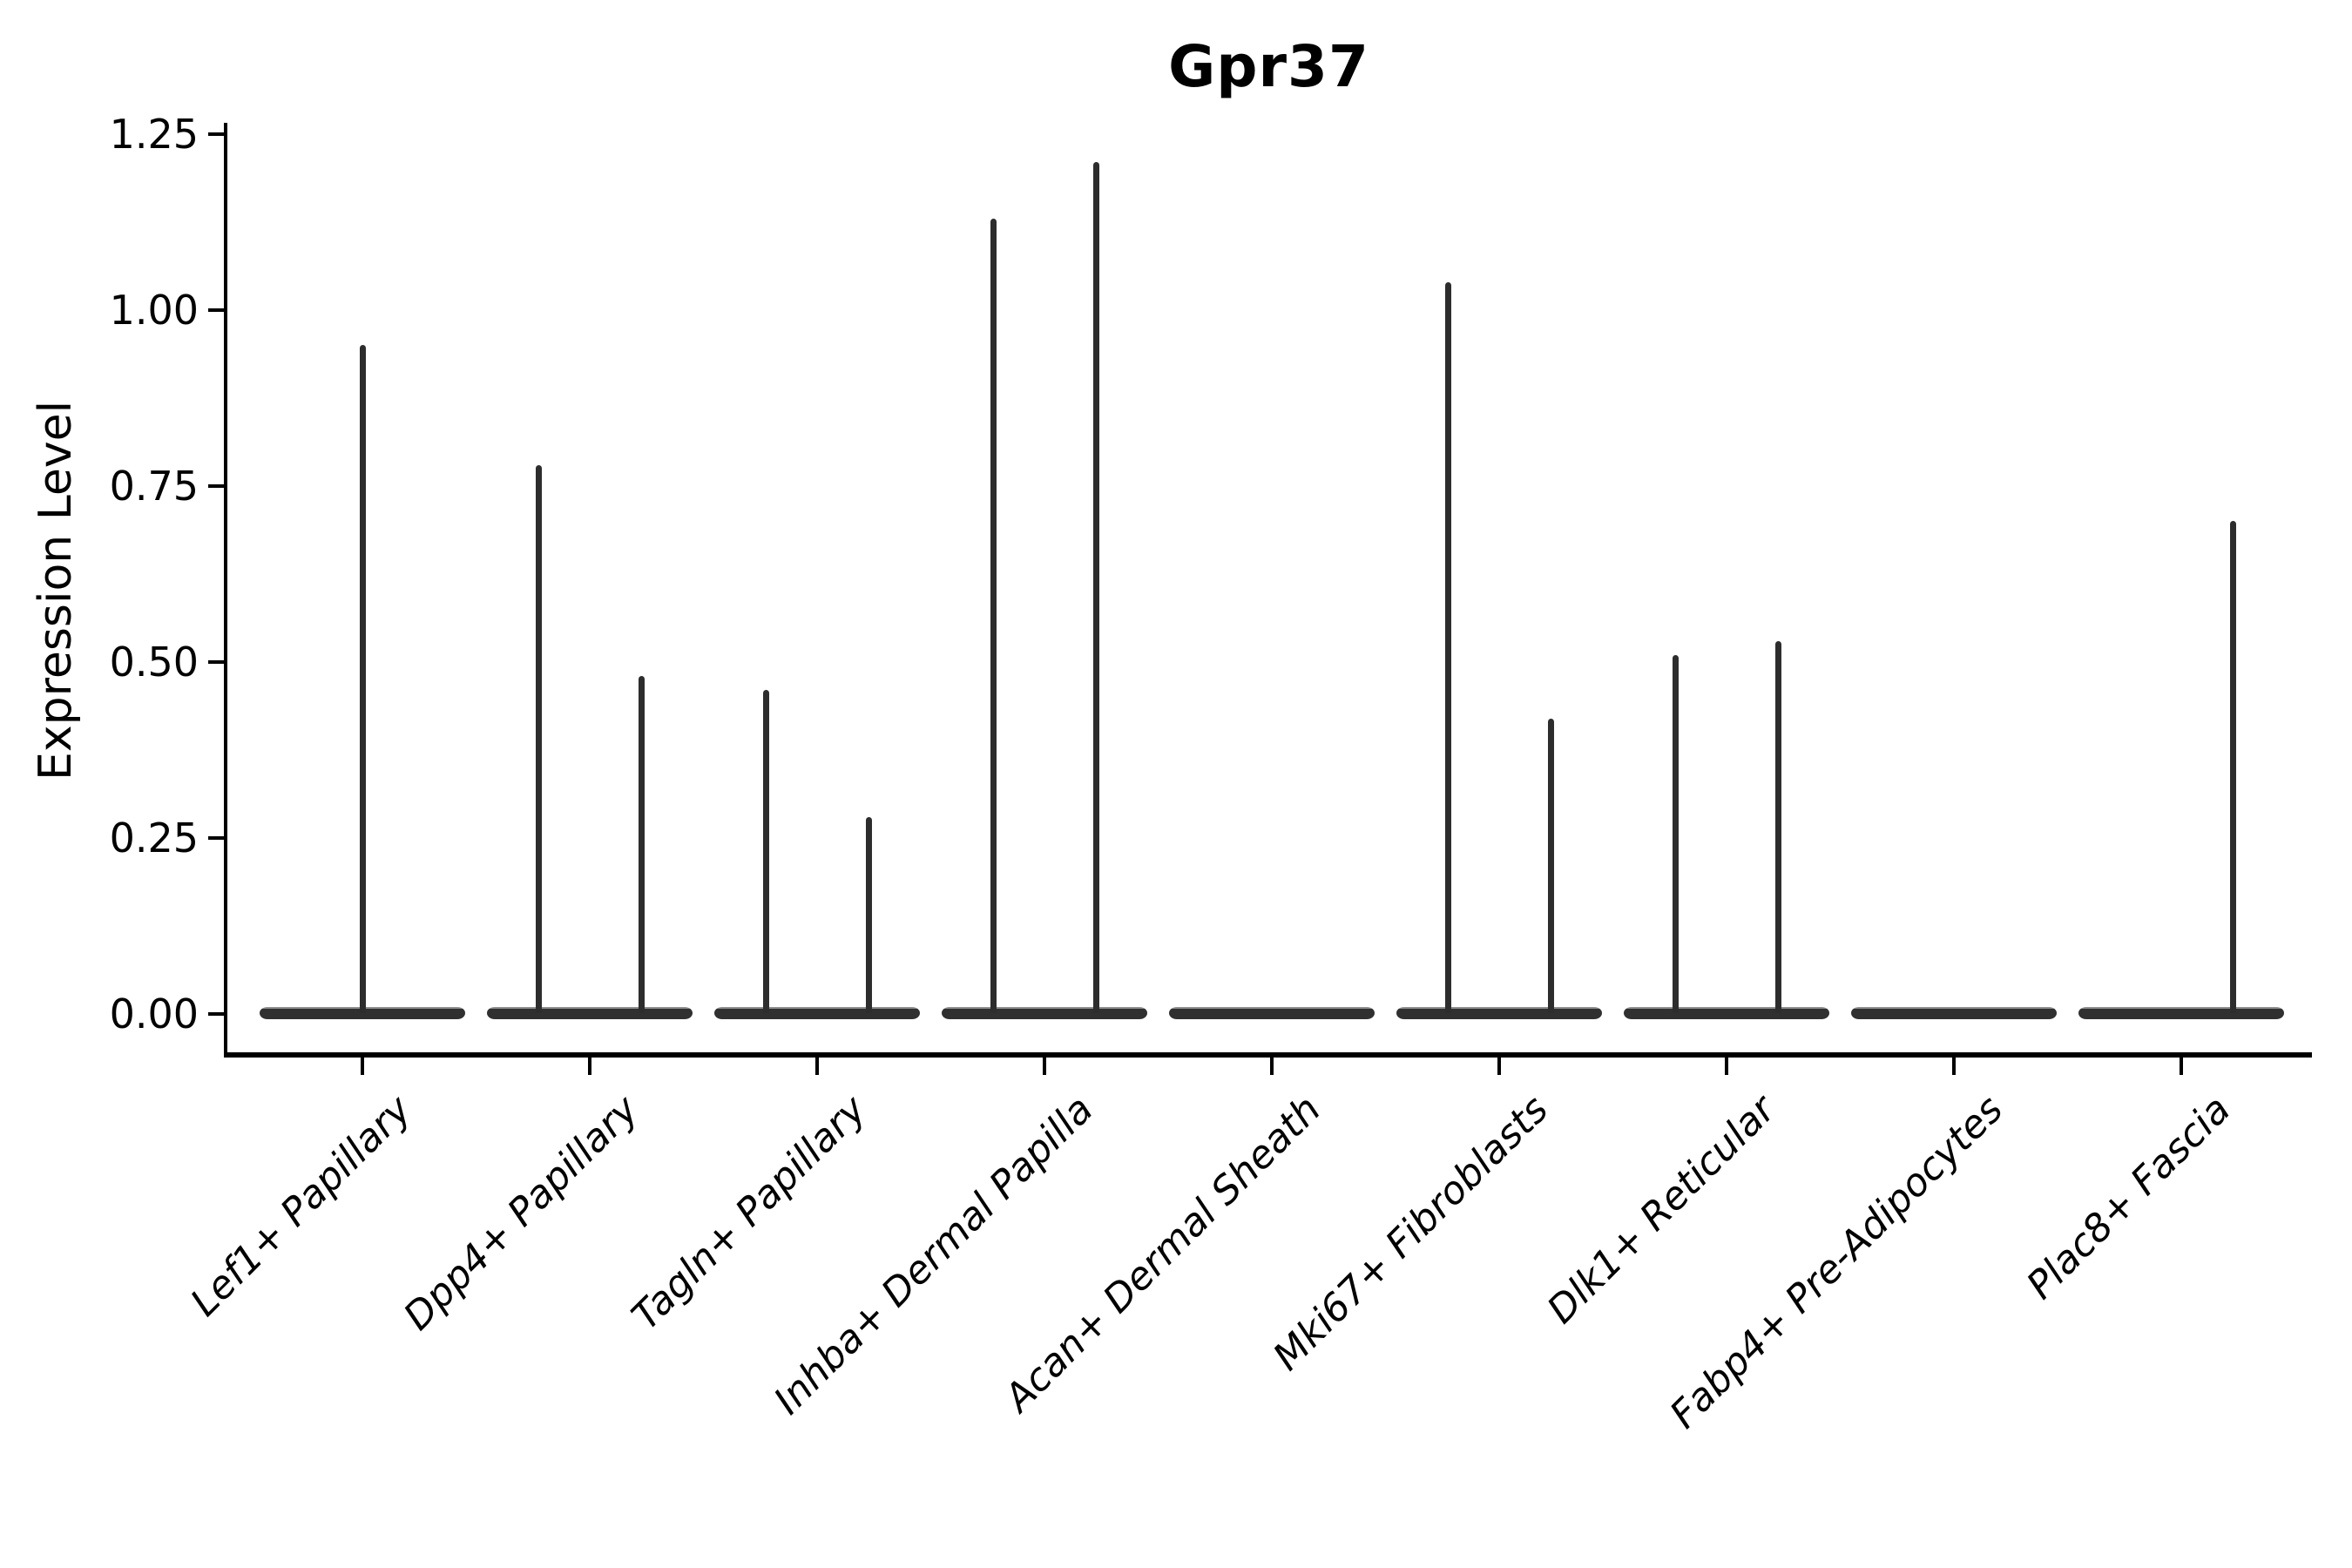  What do you see at coordinates (521, 1213) in the screenshot?
I see `x-tick-label: Dpp4+ Papillary` at bounding box center [521, 1213].